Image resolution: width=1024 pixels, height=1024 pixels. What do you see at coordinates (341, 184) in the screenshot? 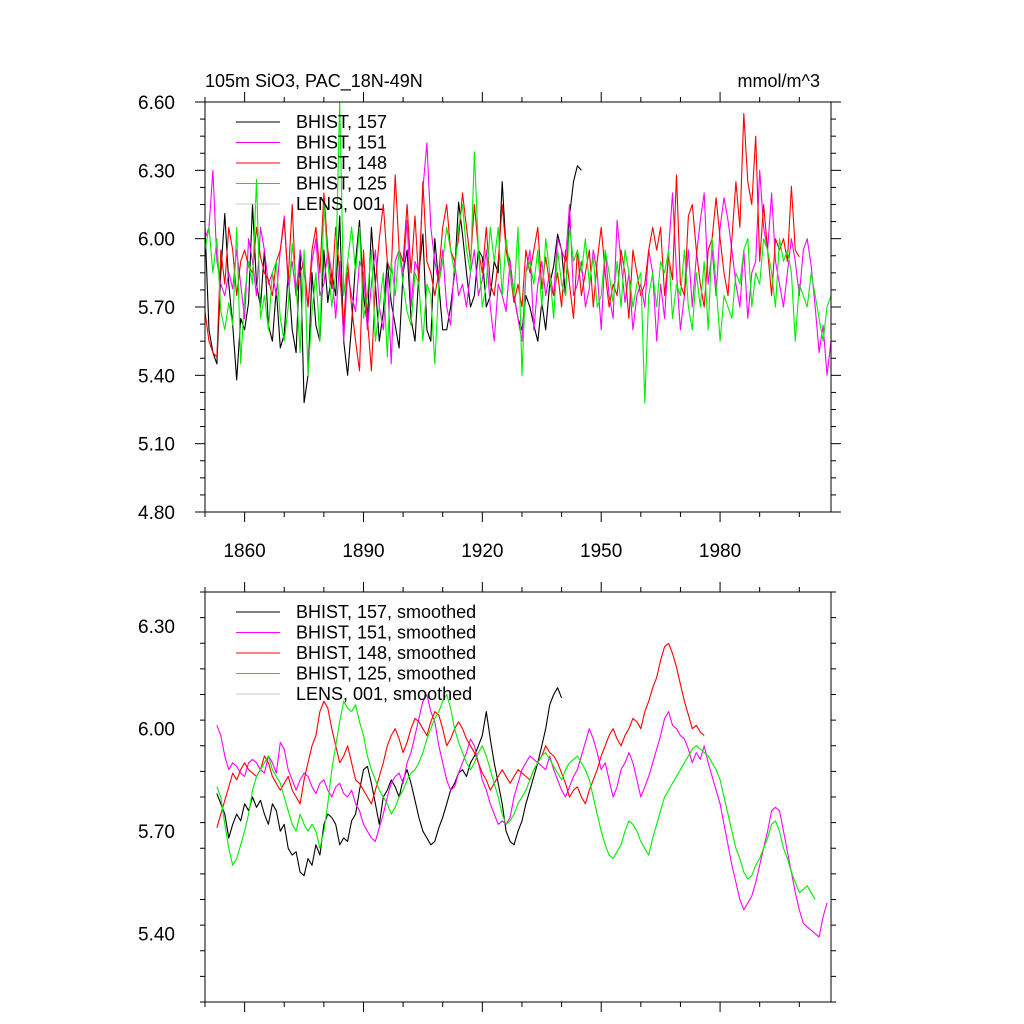
I see `legend-entry: BHIST, 125` at bounding box center [341, 184].